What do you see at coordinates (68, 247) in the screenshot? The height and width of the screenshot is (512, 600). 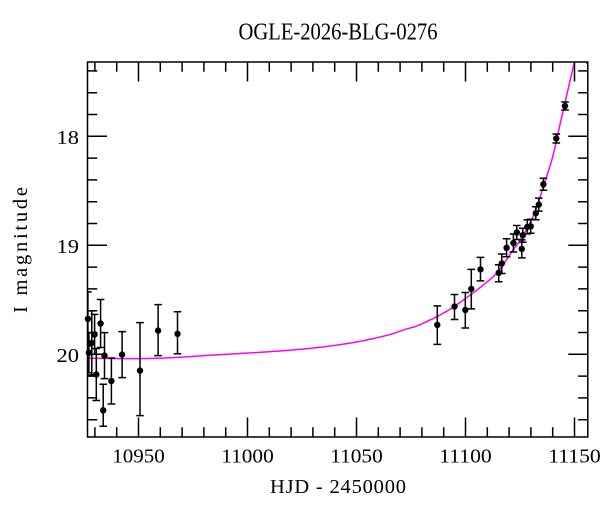 I see `svg-text: 19` at bounding box center [68, 247].